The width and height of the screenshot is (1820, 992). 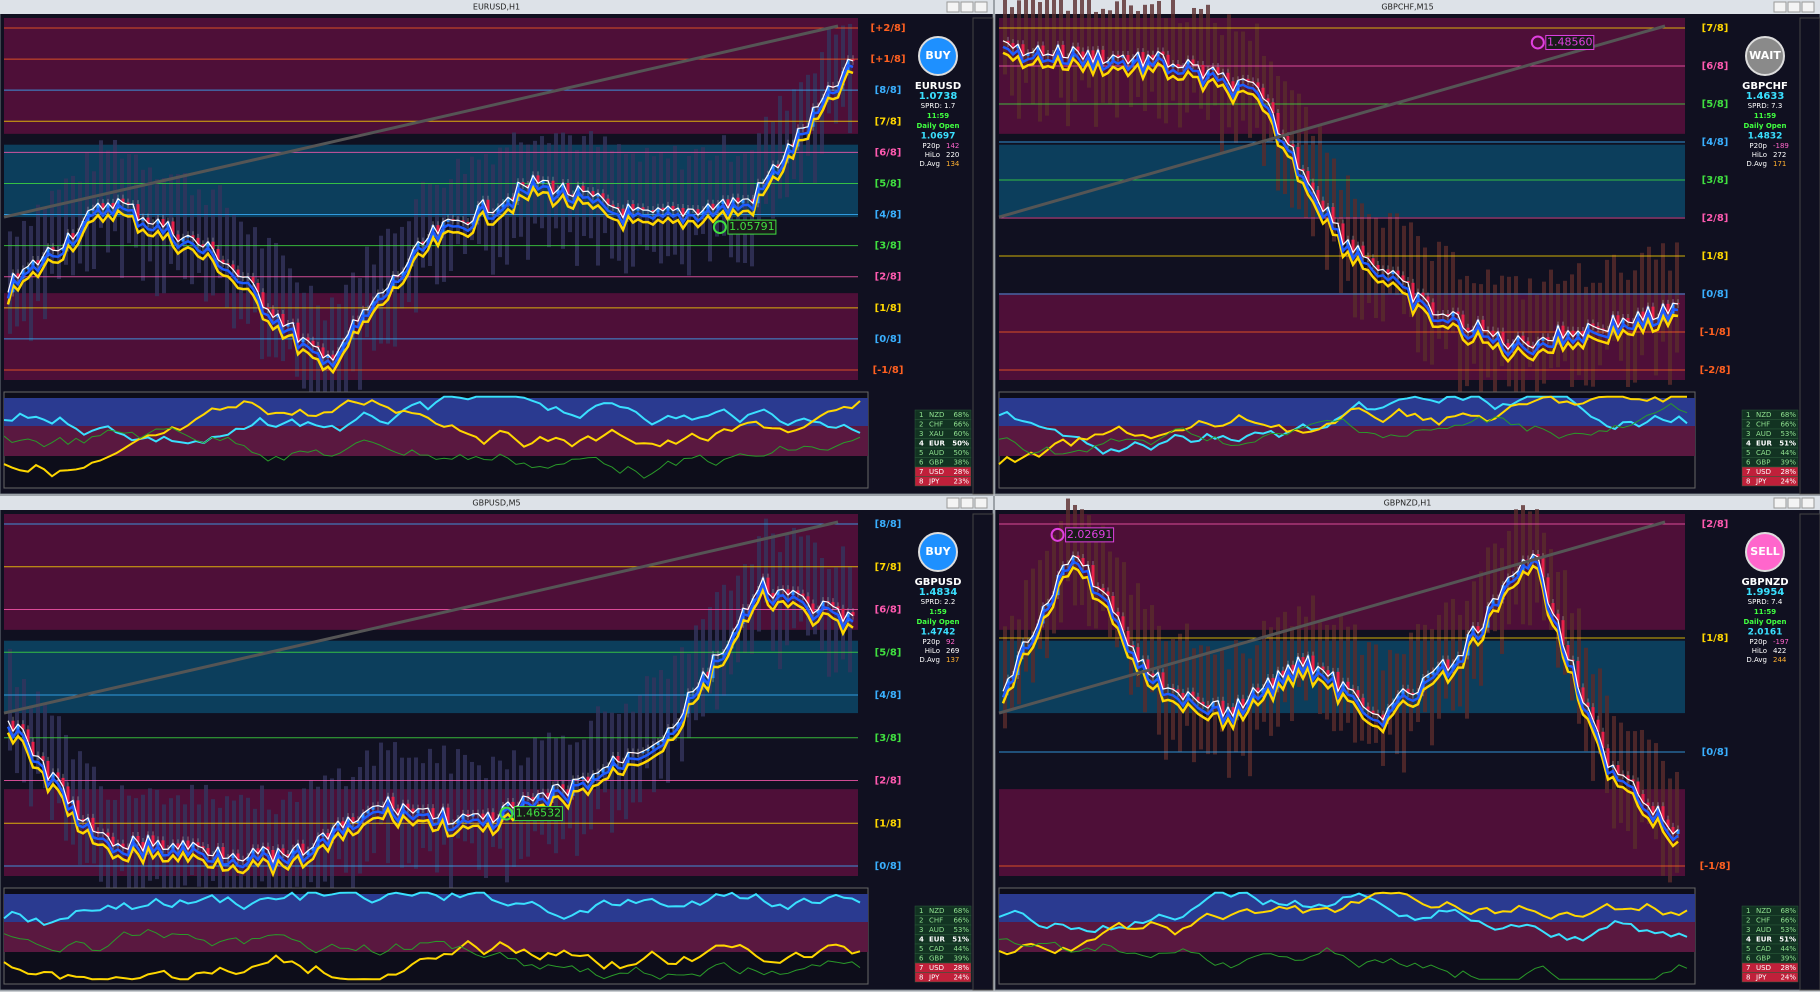 I want to click on strength-cell: 4, so click(x=1748, y=444).